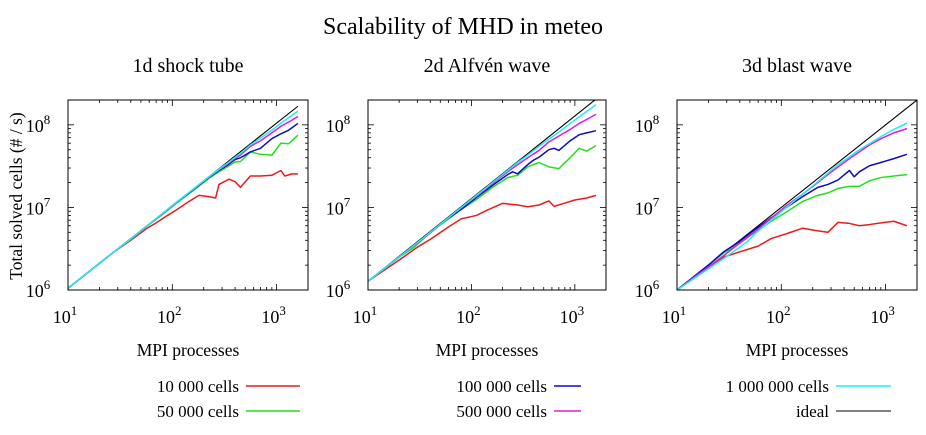 This screenshot has height=435, width=926. I want to click on legend-entry-100-000-cells: 100 000 cells, so click(518, 386).